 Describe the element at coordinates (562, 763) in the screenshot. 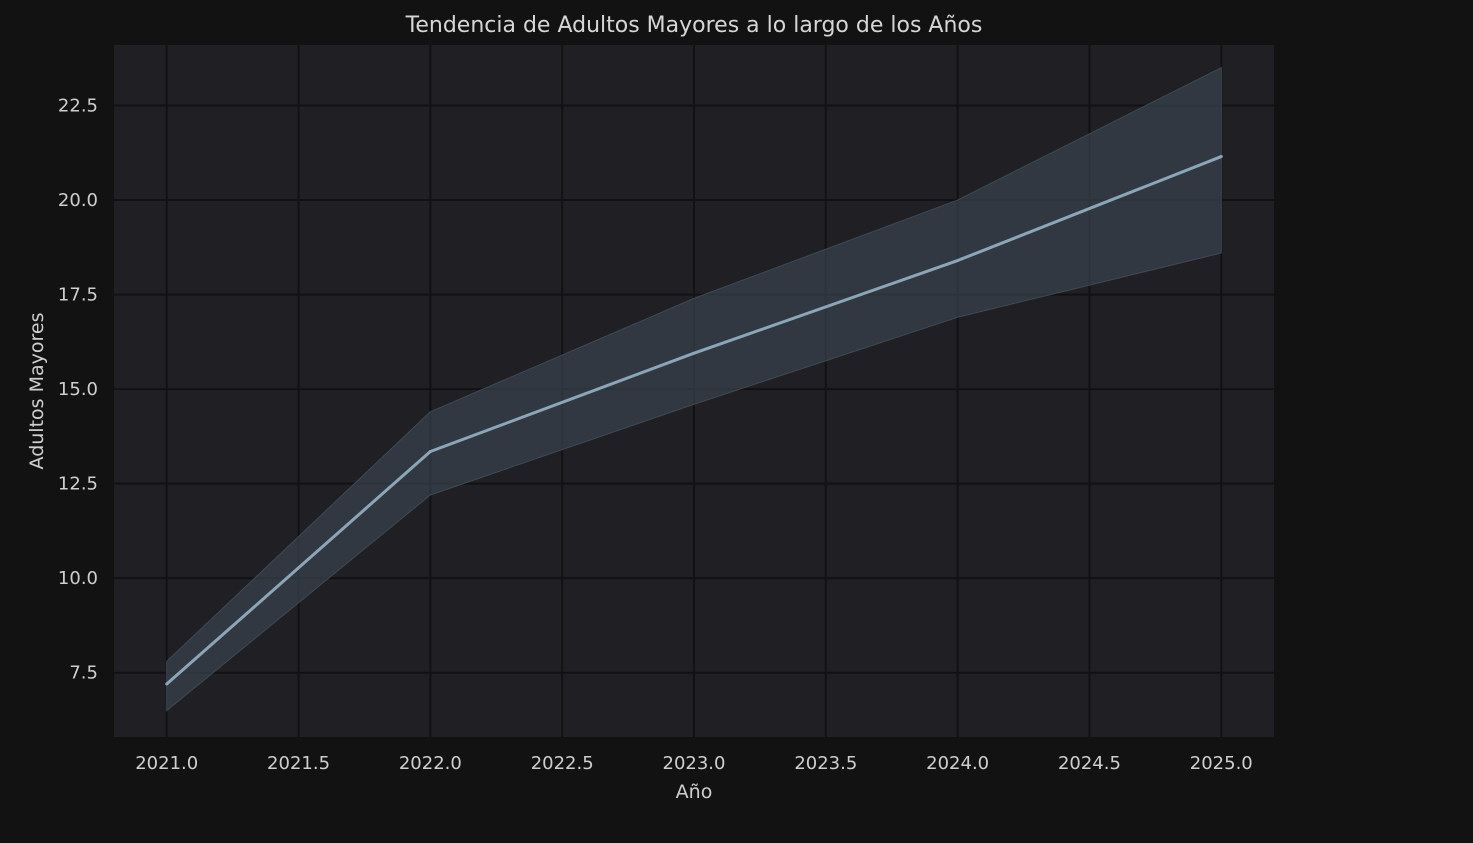

I see `x-tick-label: 2022.5` at that location.